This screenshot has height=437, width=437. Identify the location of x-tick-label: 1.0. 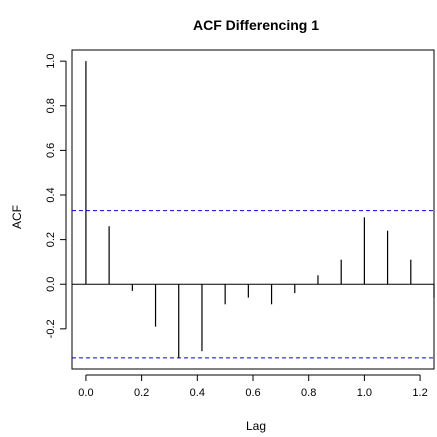
(364, 393).